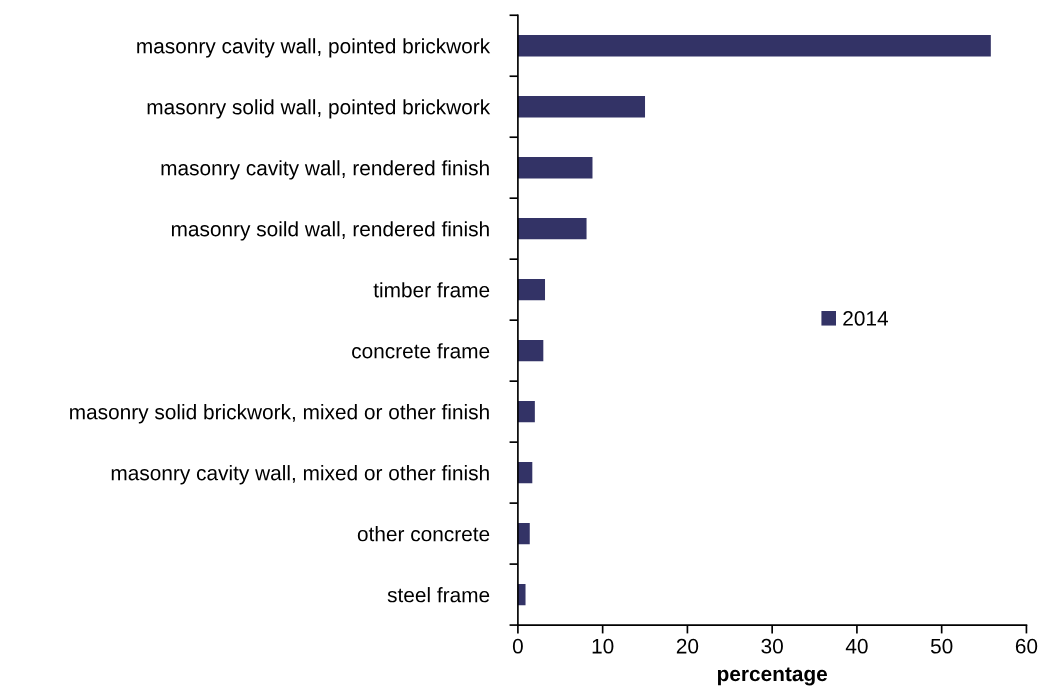 This screenshot has height=693, width=1041. I want to click on x-axis-title: percentage, so click(772, 676).